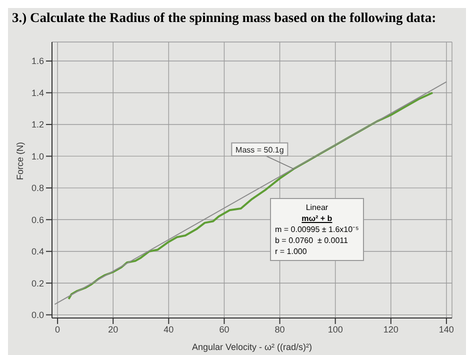 The width and height of the screenshot is (474, 355). Describe the element at coordinates (291, 251) in the screenshot. I see `annotation: r = 1.000` at that location.